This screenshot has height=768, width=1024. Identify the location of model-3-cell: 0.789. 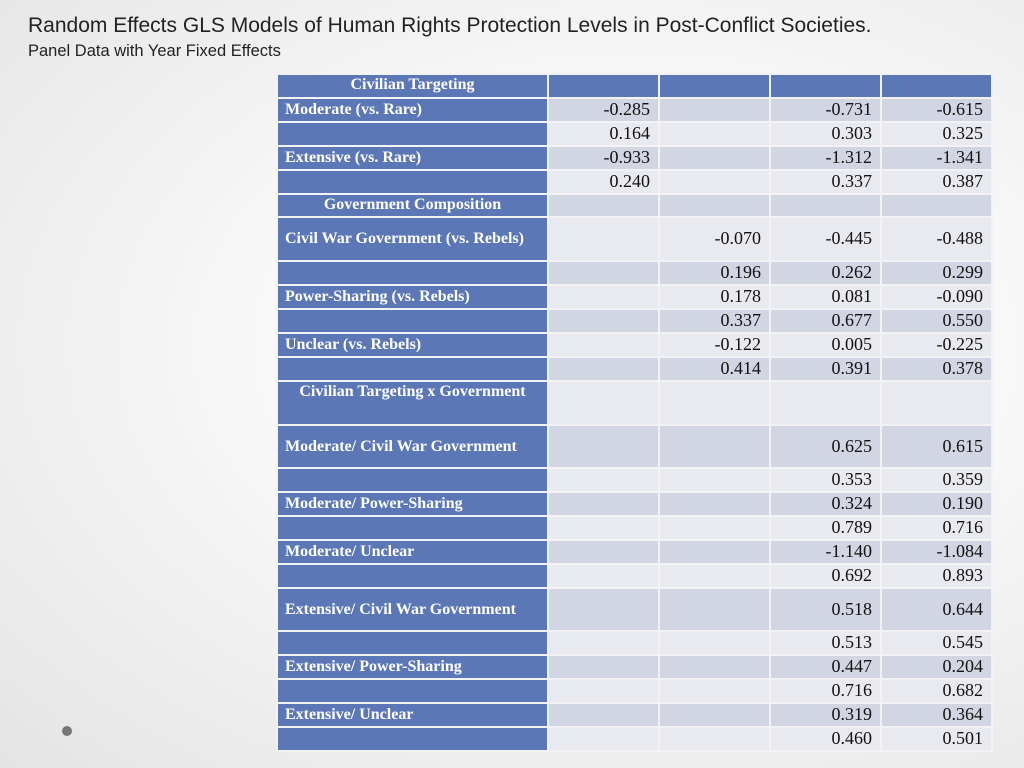
(825, 528).